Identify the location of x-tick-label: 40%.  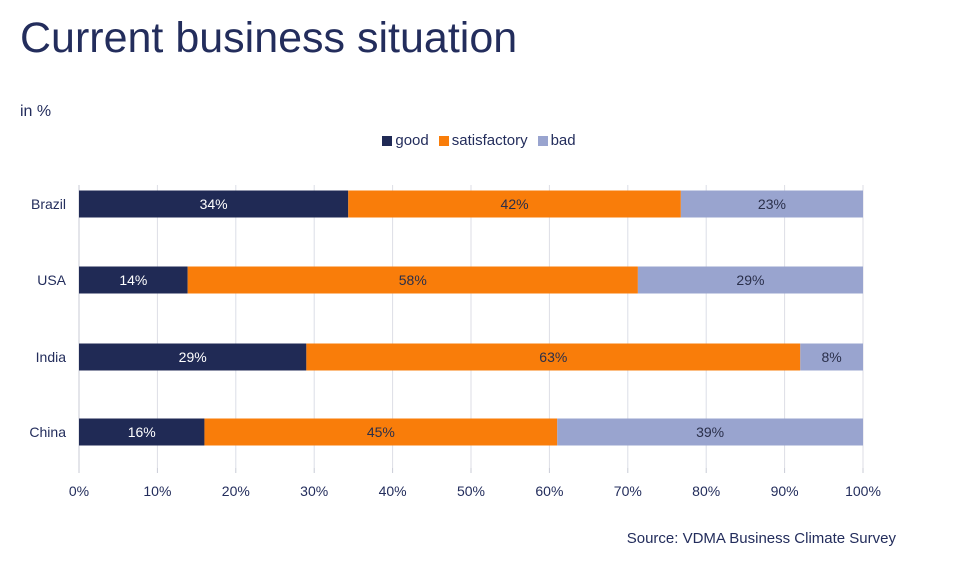
(393, 491).